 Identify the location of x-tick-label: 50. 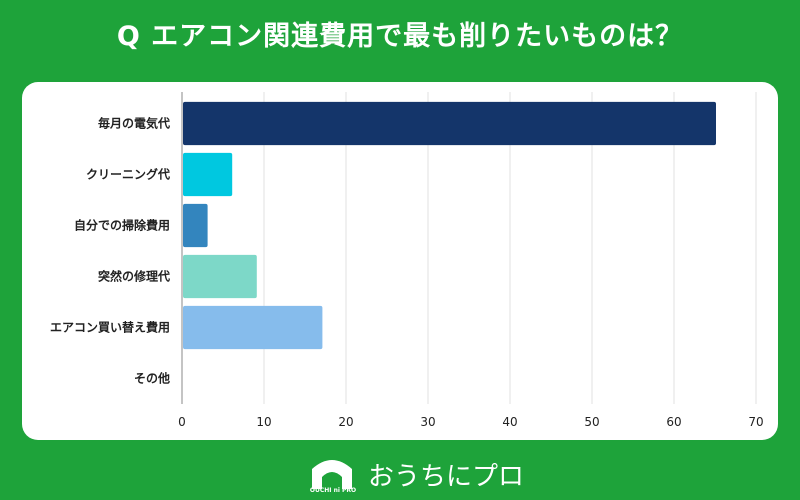
(591, 422).